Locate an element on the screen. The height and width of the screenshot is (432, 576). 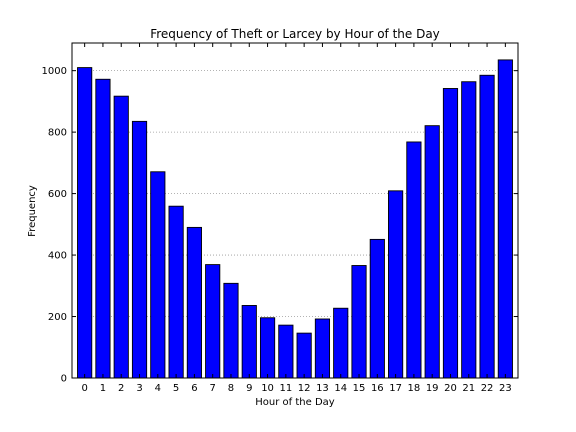
x-tick-label: 3 is located at coordinates (139, 388).